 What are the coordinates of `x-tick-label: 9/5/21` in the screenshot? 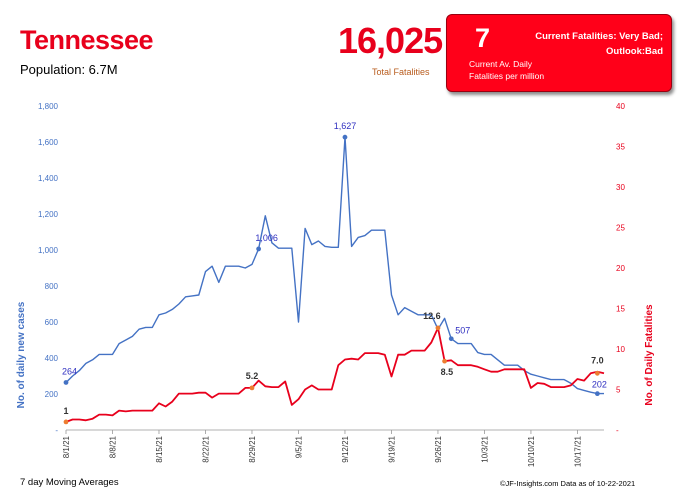 It's located at (298, 446).